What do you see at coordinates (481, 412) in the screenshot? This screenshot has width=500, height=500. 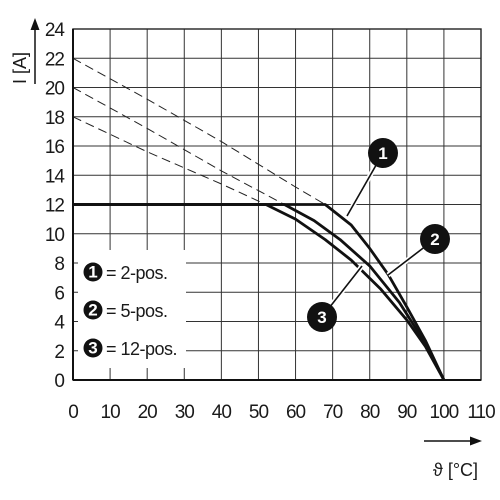 I see `x-tick-label: 110` at bounding box center [481, 412].